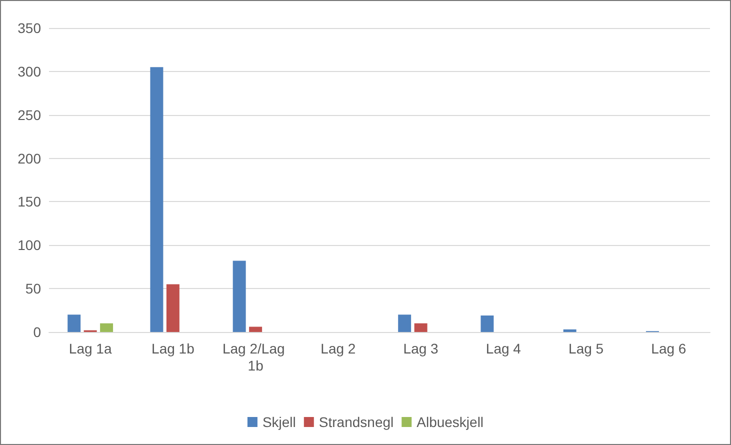 Image resolution: width=731 pixels, height=445 pixels. I want to click on y-tick-label: 0, so click(37, 332).